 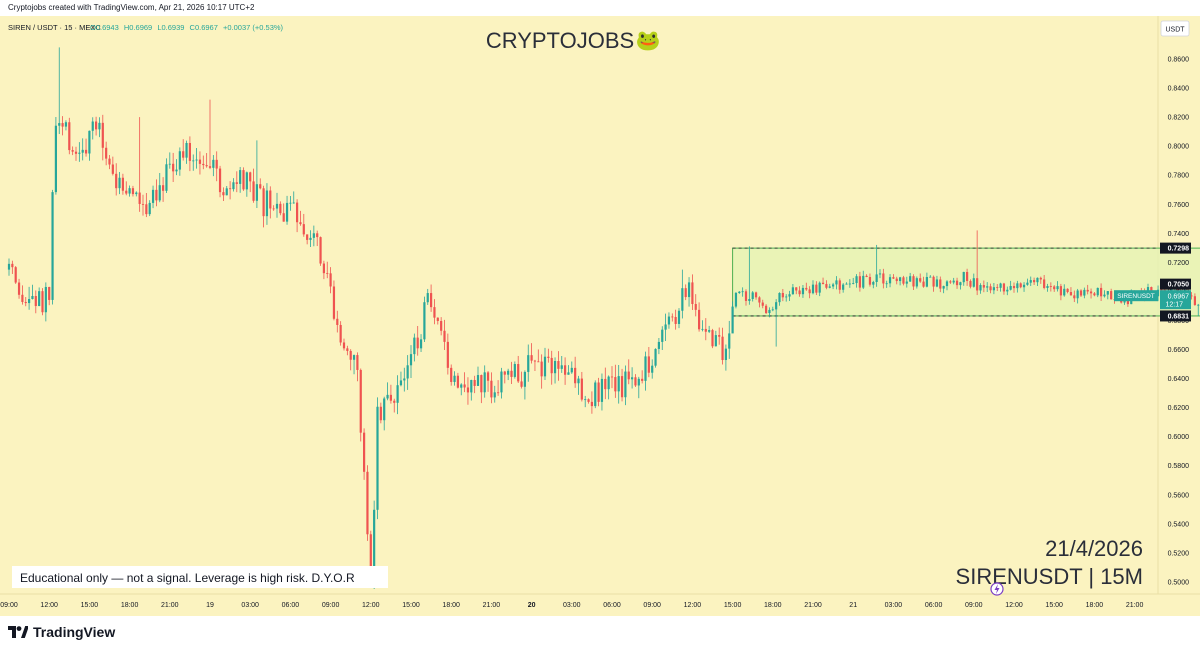 I want to click on price-tick-label: 0.7600, so click(x=1179, y=205).